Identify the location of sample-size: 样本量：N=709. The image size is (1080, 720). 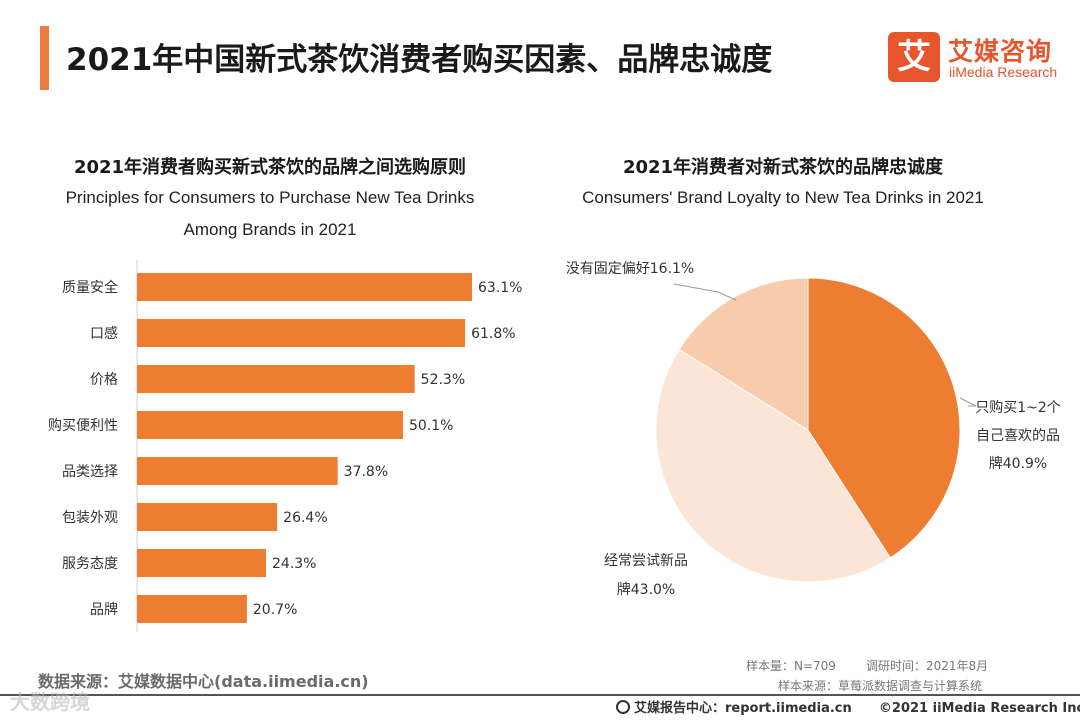
(791, 666).